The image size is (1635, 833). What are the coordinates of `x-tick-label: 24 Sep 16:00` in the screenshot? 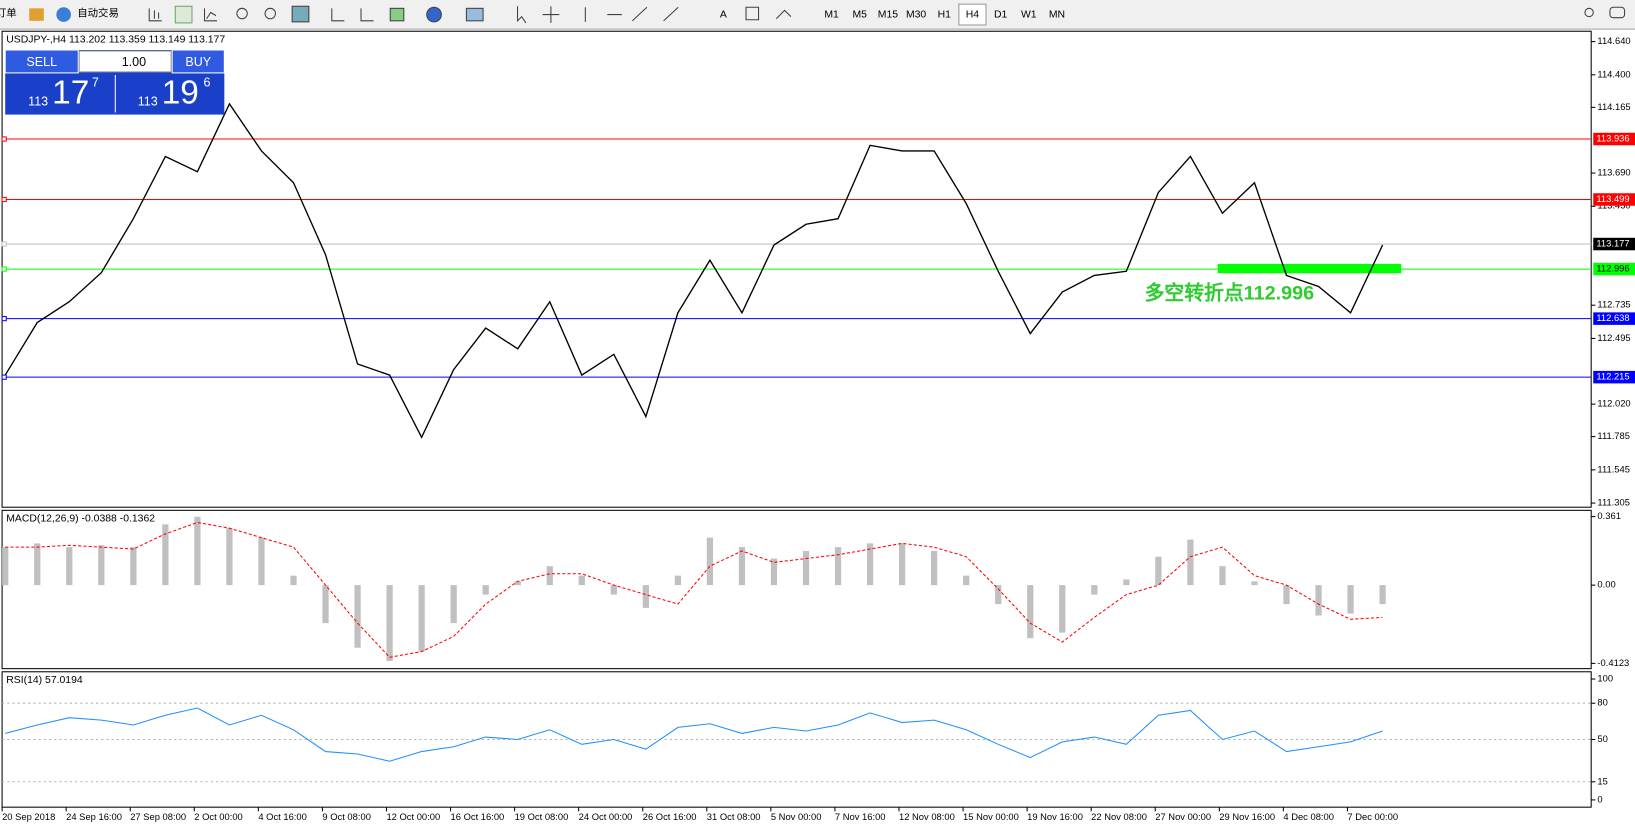 It's located at (94, 817).